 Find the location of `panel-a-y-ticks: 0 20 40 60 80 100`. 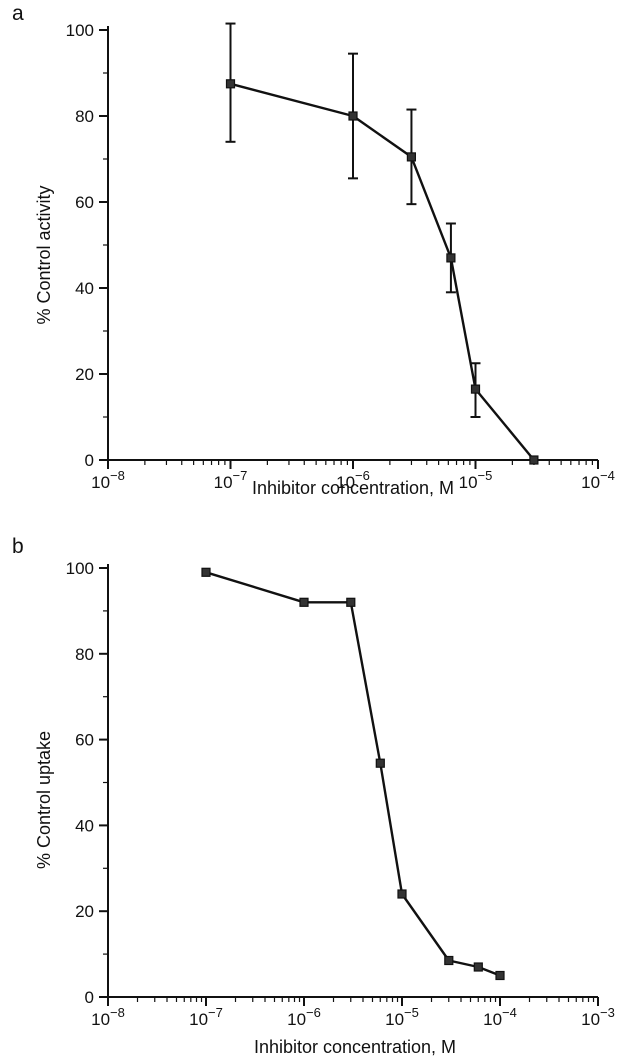

panel-a-y-ticks: 0 20 40 60 80 100 is located at coordinates (87, 245).